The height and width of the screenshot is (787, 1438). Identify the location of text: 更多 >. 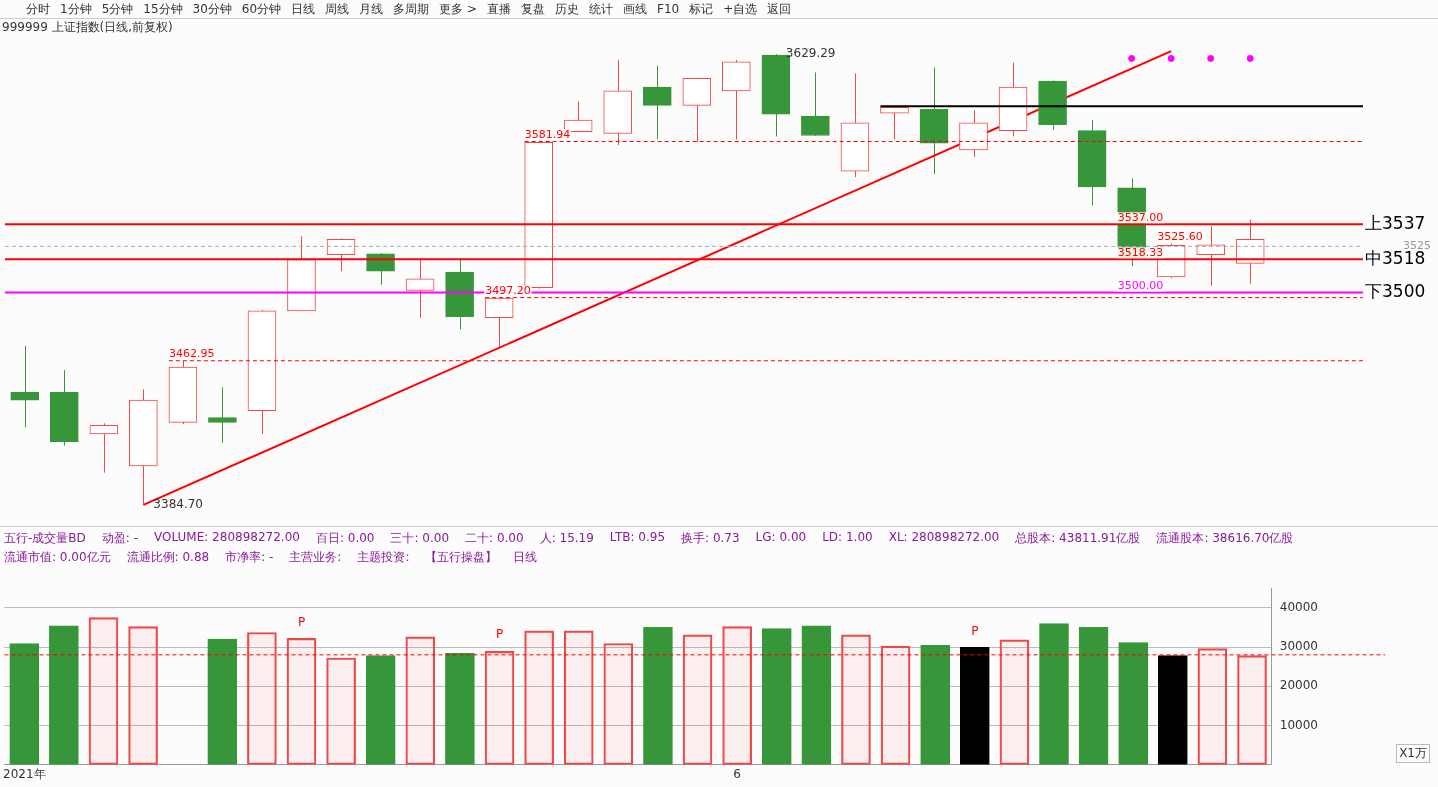
(458, 9).